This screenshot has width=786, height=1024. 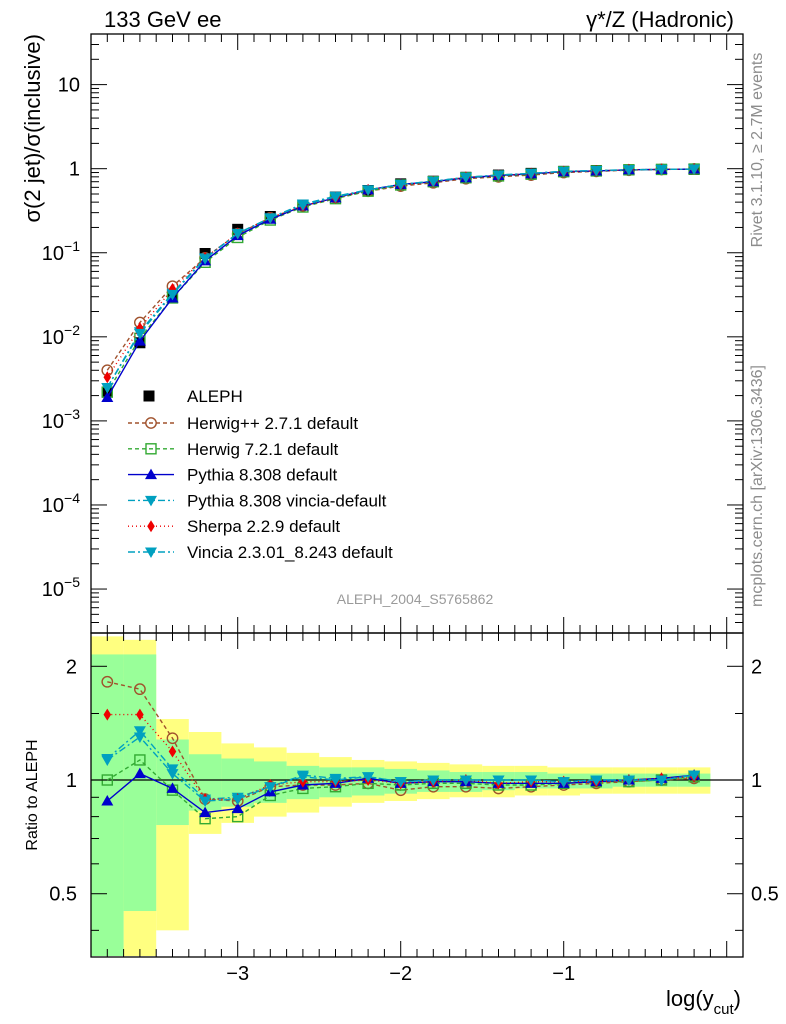 I want to click on y-tick-base: 1, so click(x=74, y=170).